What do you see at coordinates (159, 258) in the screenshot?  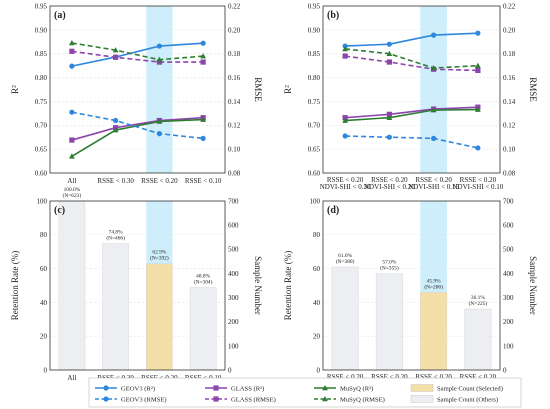 I see `bar-count-label: (N=392)` at bounding box center [159, 258].